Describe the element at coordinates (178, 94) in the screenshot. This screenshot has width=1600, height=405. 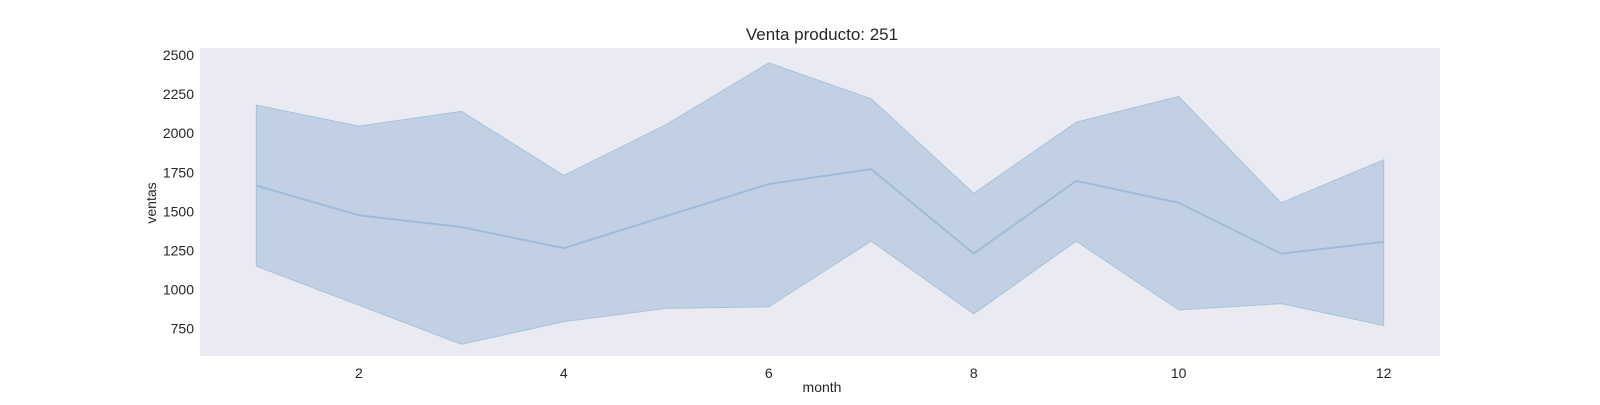
I see `y-tick-label: 2250` at that location.